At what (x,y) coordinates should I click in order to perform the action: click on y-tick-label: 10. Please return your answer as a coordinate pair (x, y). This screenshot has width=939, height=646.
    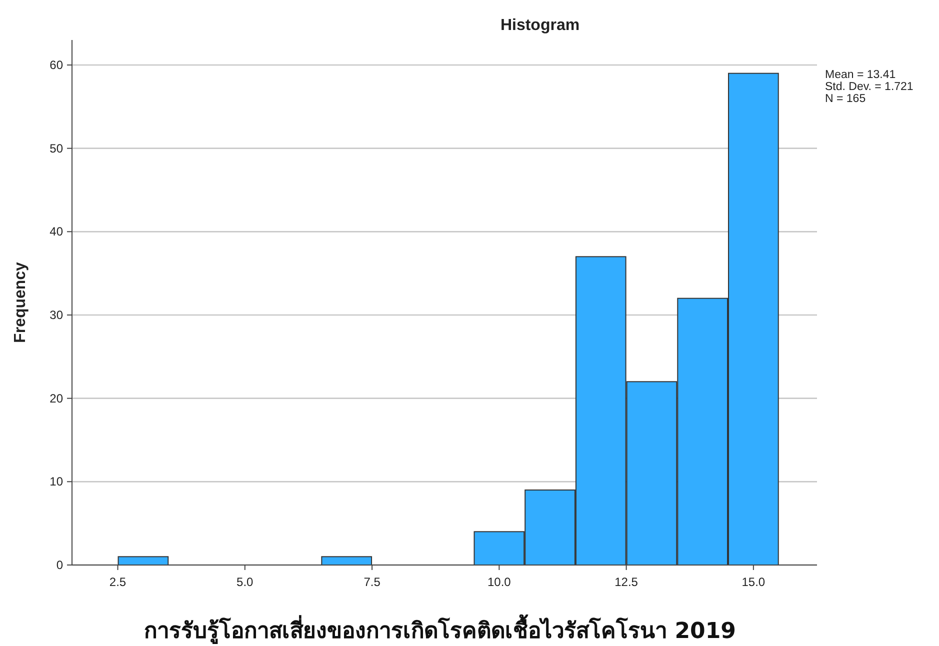
    Looking at the image, I should click on (57, 481).